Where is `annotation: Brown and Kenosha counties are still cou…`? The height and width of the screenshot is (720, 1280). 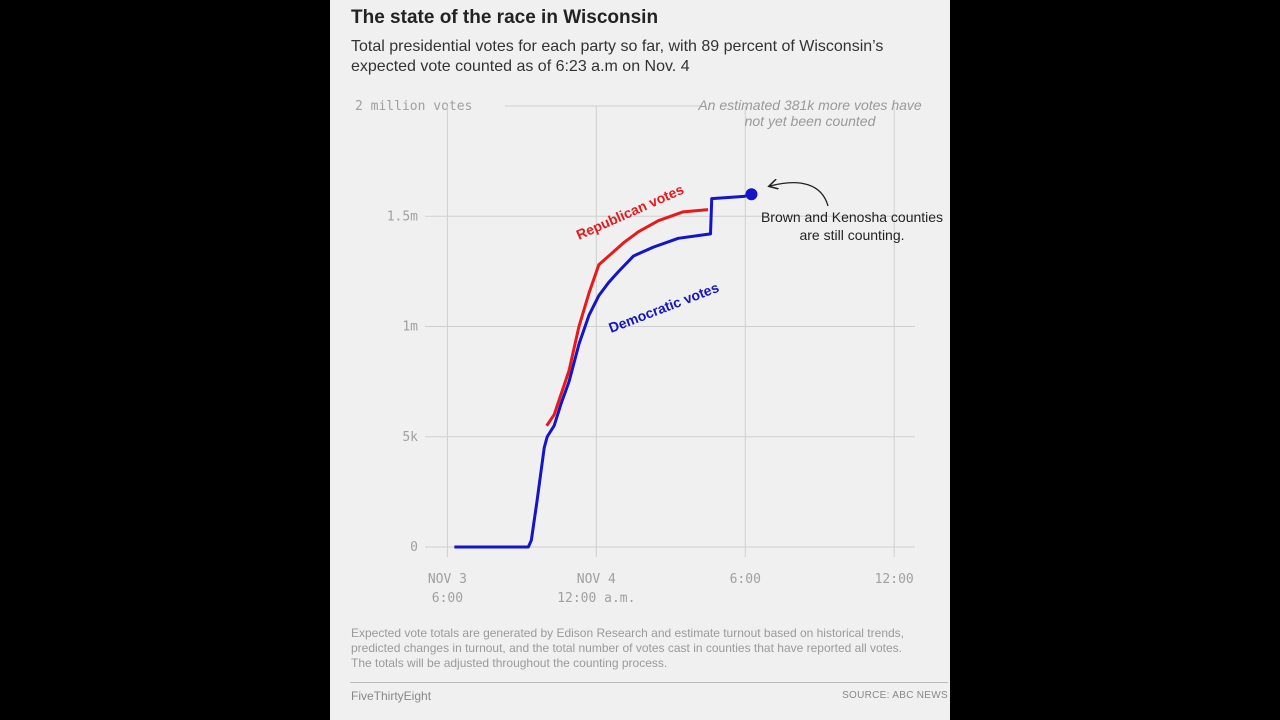
annotation: Brown and Kenosha counties are still cou… is located at coordinates (852, 226).